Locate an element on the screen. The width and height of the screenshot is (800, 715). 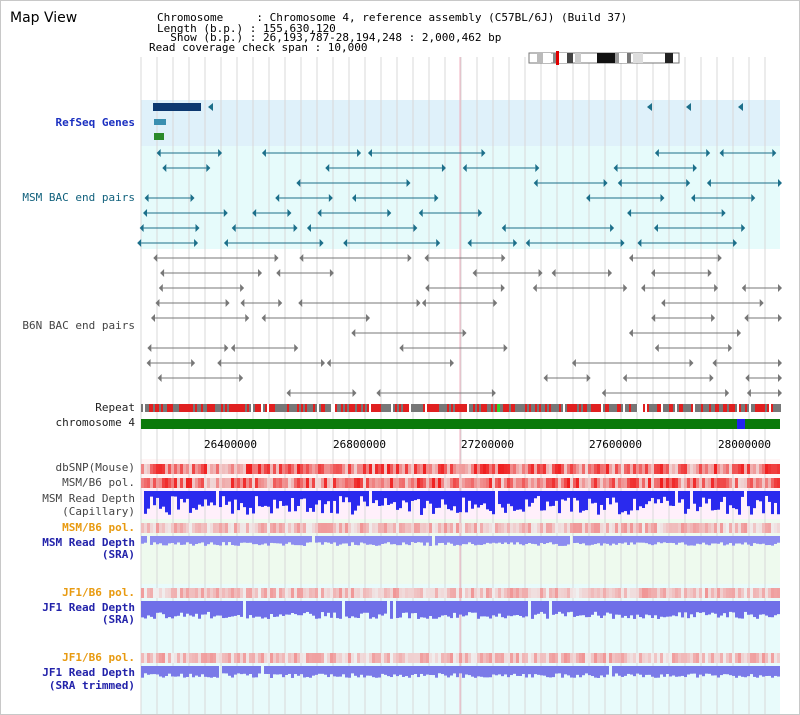
track-label-msm-bac: MSM BAC end pairs is located at coordinates (78, 197).